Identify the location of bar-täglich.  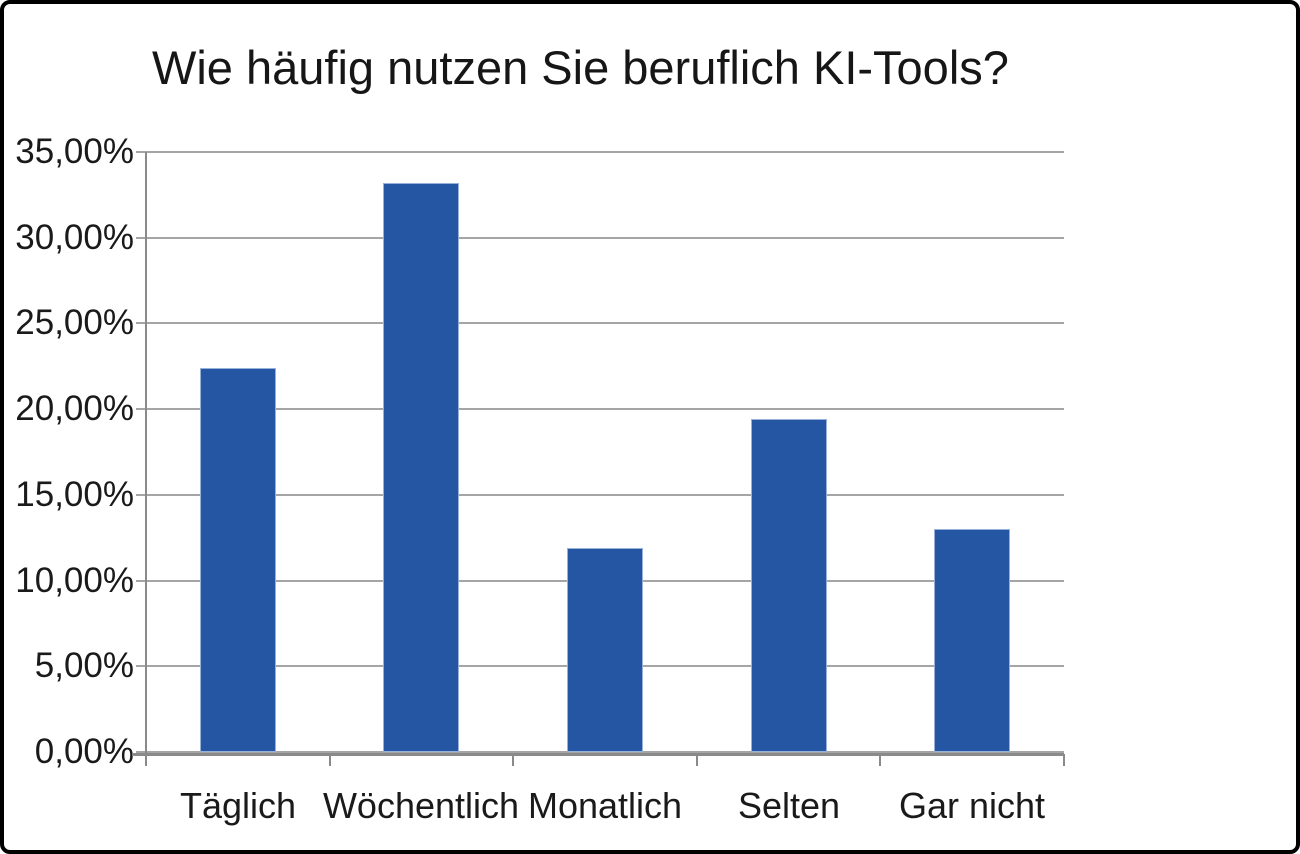
(238, 560).